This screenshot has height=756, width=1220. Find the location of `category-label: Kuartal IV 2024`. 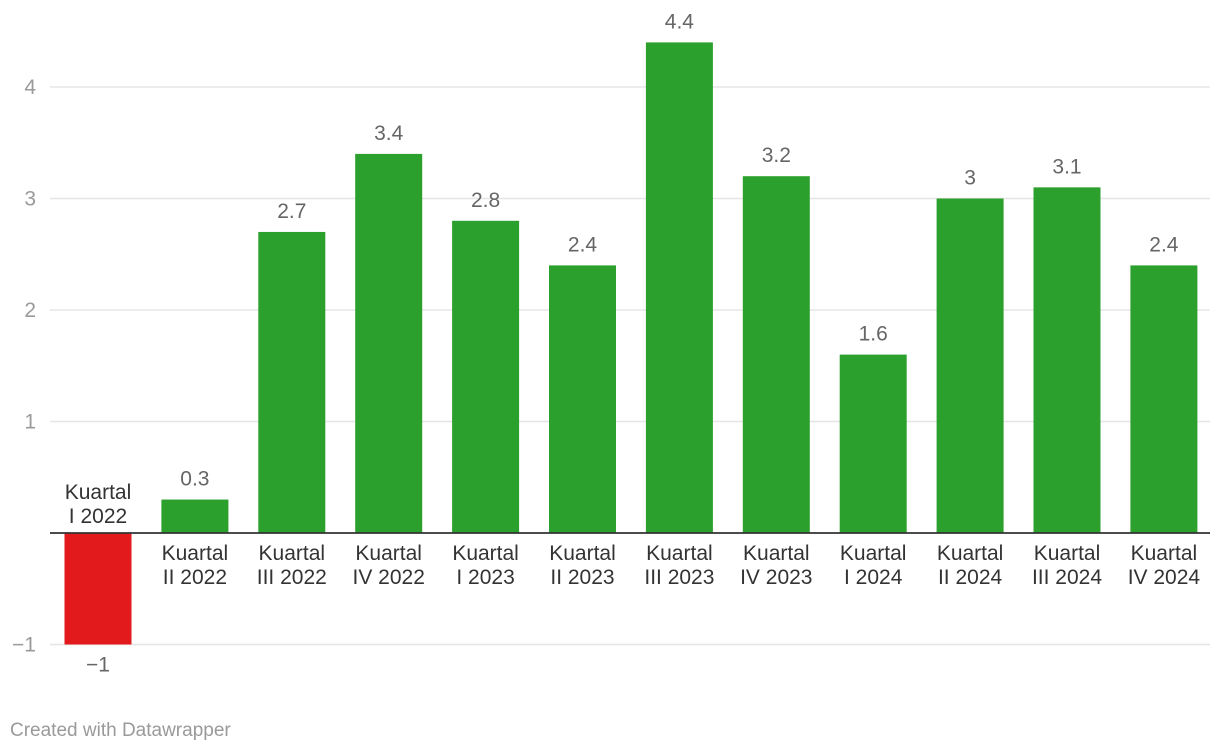

category-label: Kuartal IV 2024 is located at coordinates (1164, 565).